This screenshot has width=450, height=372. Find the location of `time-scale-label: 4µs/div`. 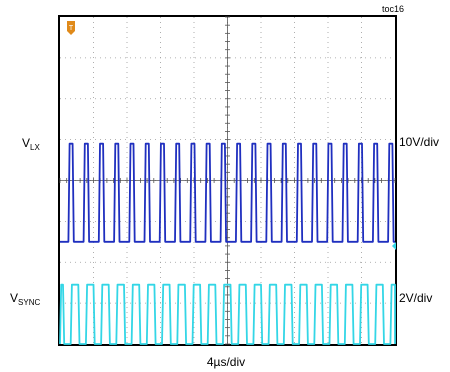

time-scale-label: 4µs/div is located at coordinates (226, 362).